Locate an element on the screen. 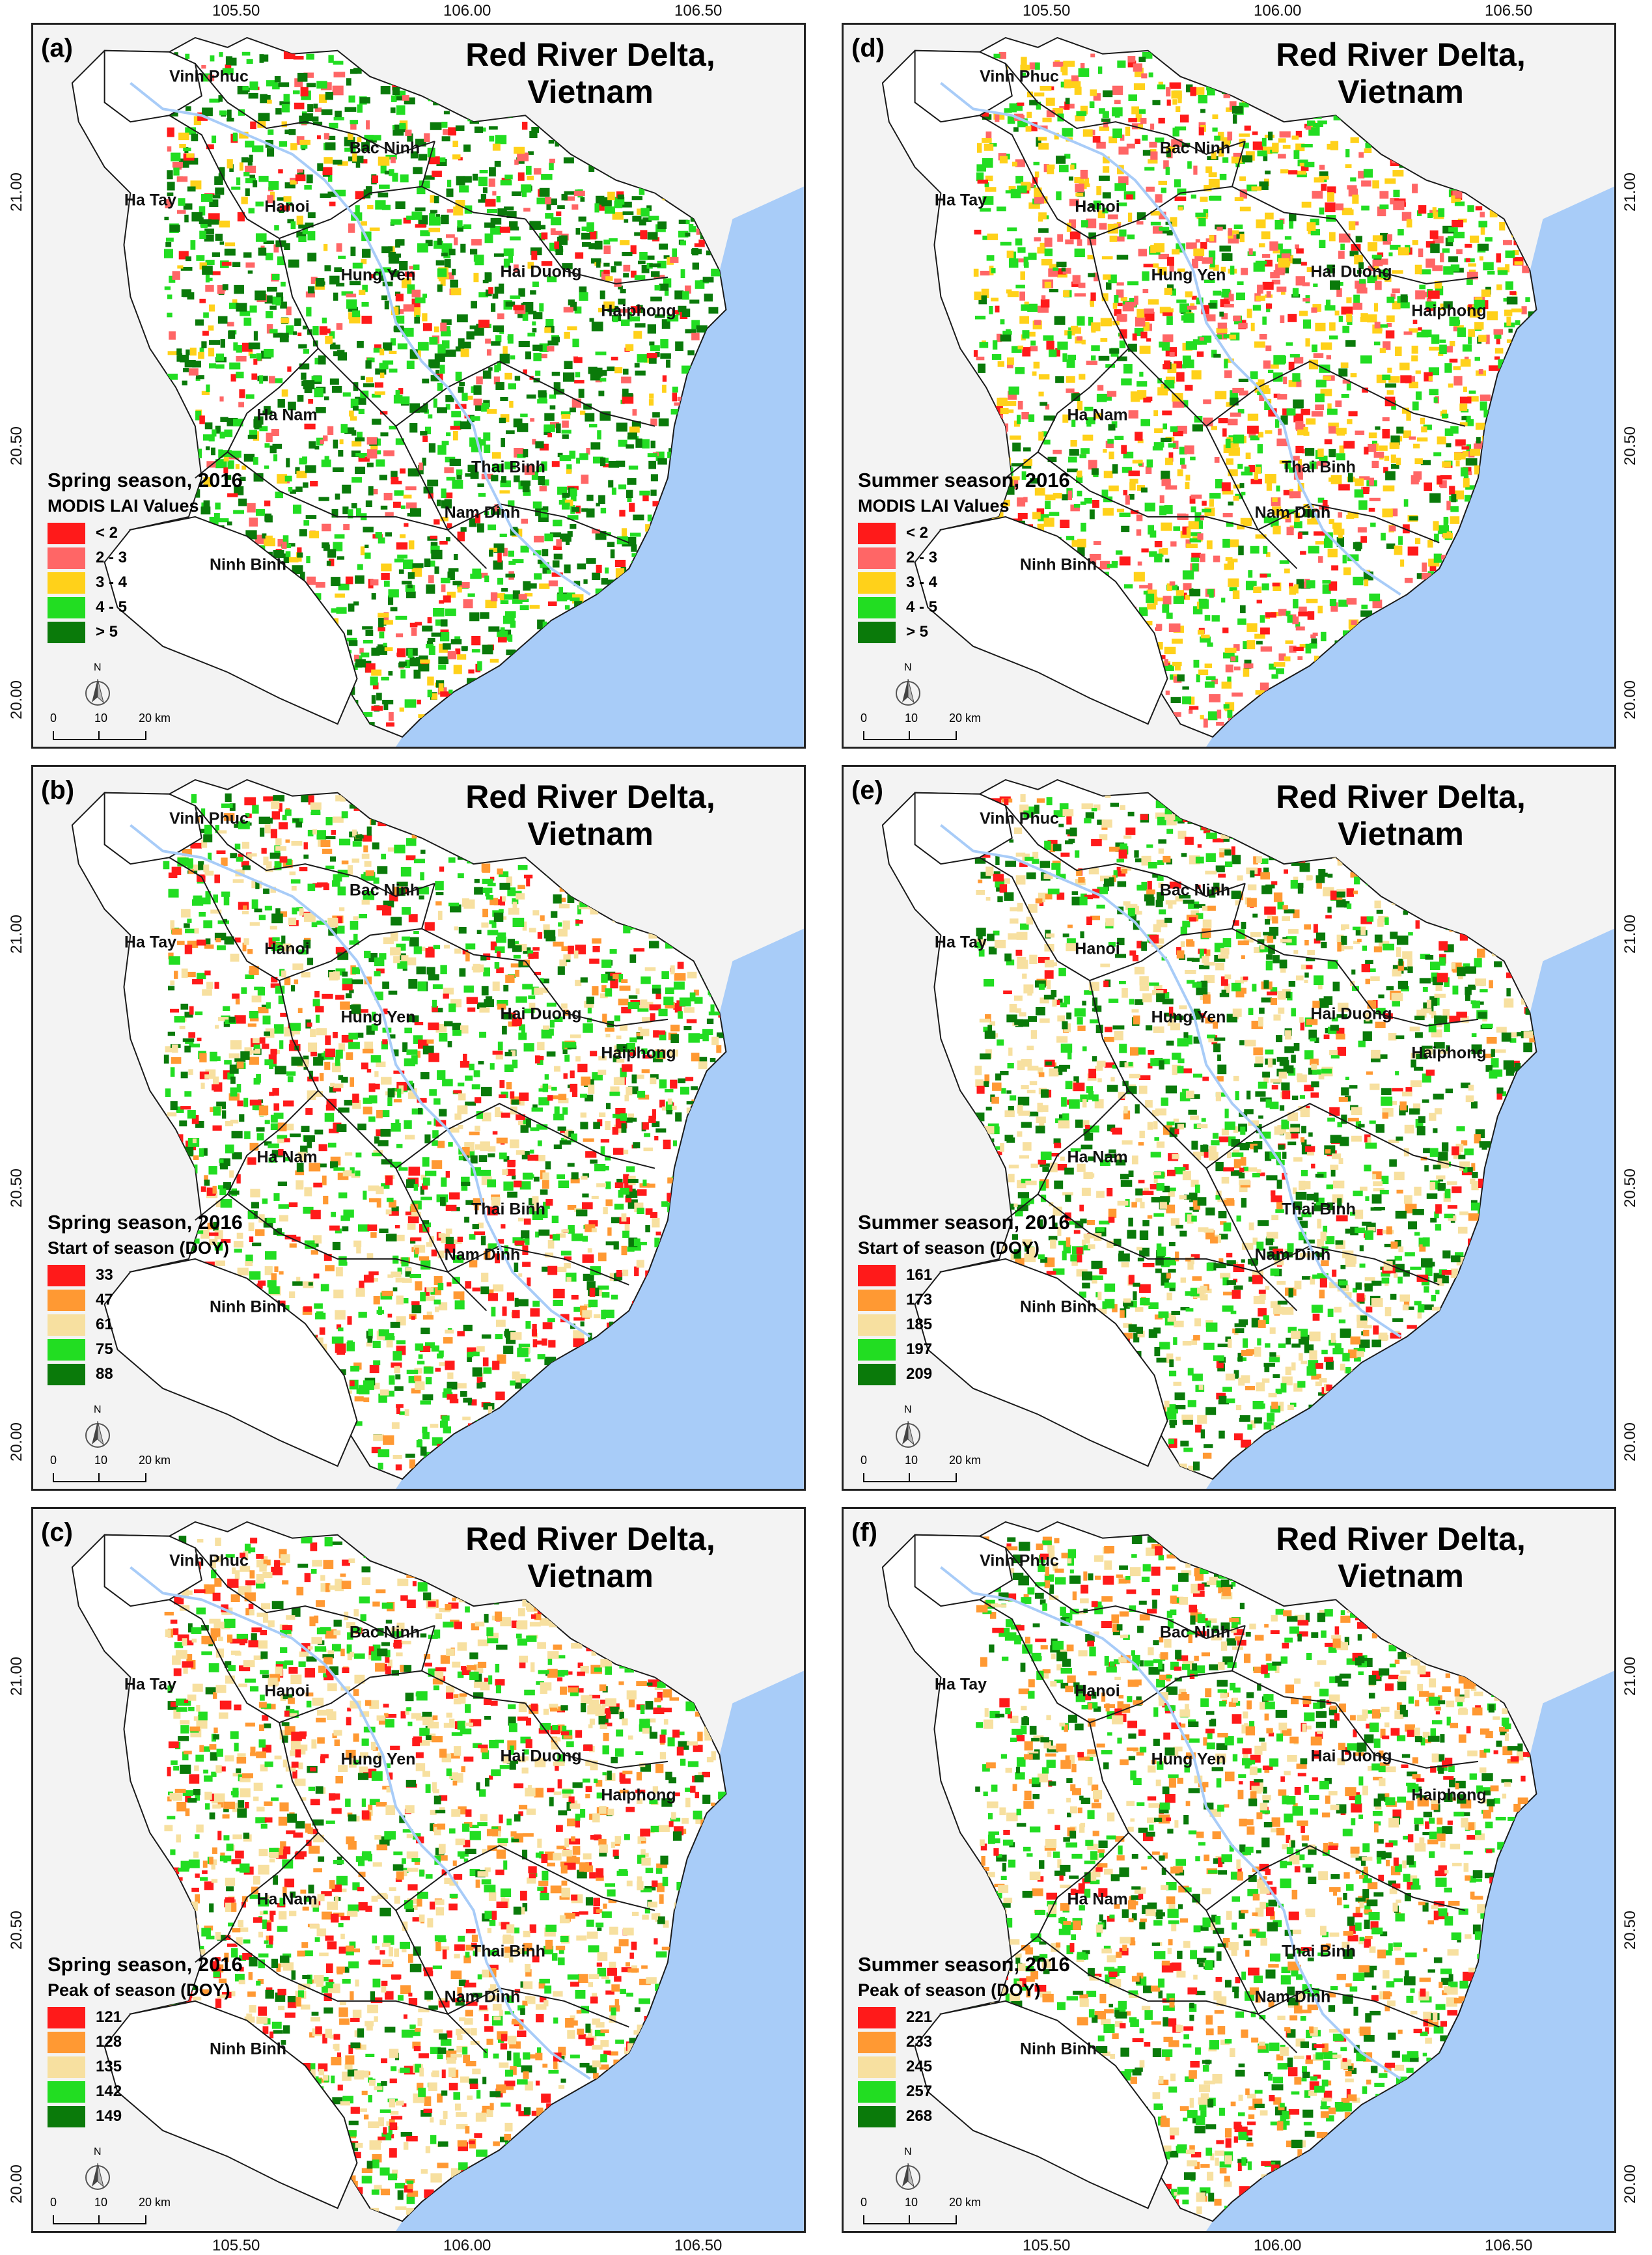 This screenshot has height=2255, width=1652. scale-label: 0 is located at coordinates (53, 2203).